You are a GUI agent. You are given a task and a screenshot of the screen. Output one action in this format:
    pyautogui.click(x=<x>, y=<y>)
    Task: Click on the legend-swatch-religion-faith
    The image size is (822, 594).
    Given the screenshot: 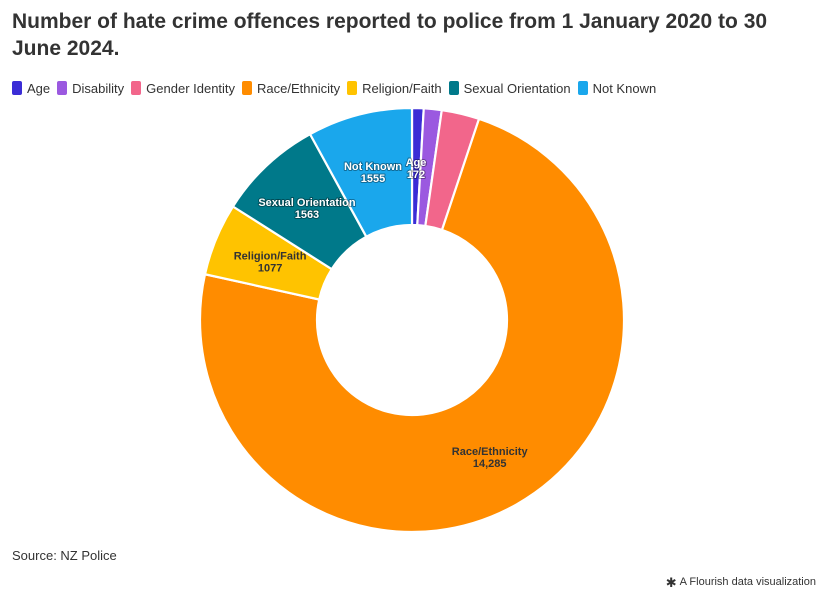 What is the action you would take?
    pyautogui.click(x=352, y=88)
    